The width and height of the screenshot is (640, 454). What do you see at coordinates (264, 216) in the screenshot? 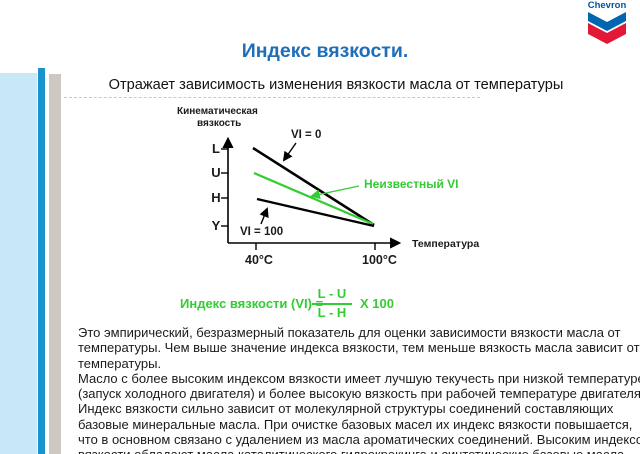
I see `arrow-vi100` at bounding box center [264, 216].